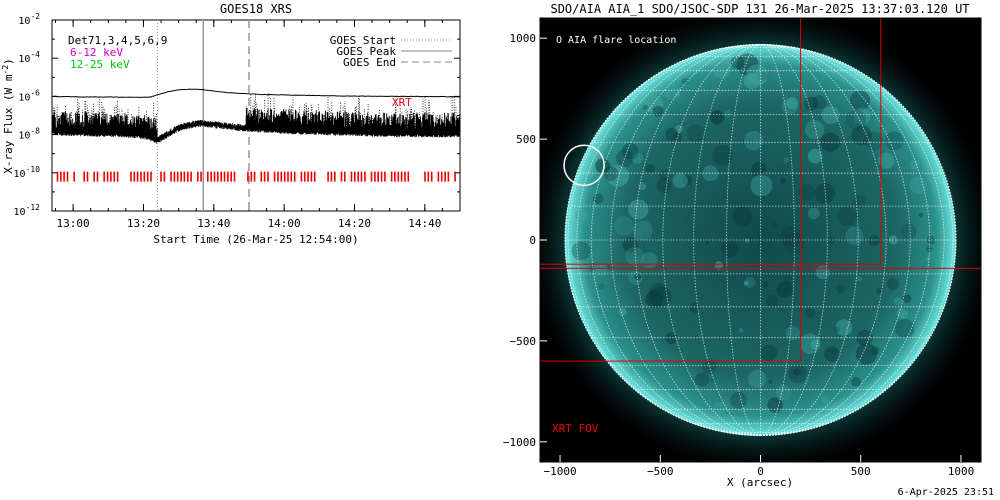 This screenshot has height=500, width=1000. I want to click on goes-x-tick-label: 13:40, so click(213, 223).